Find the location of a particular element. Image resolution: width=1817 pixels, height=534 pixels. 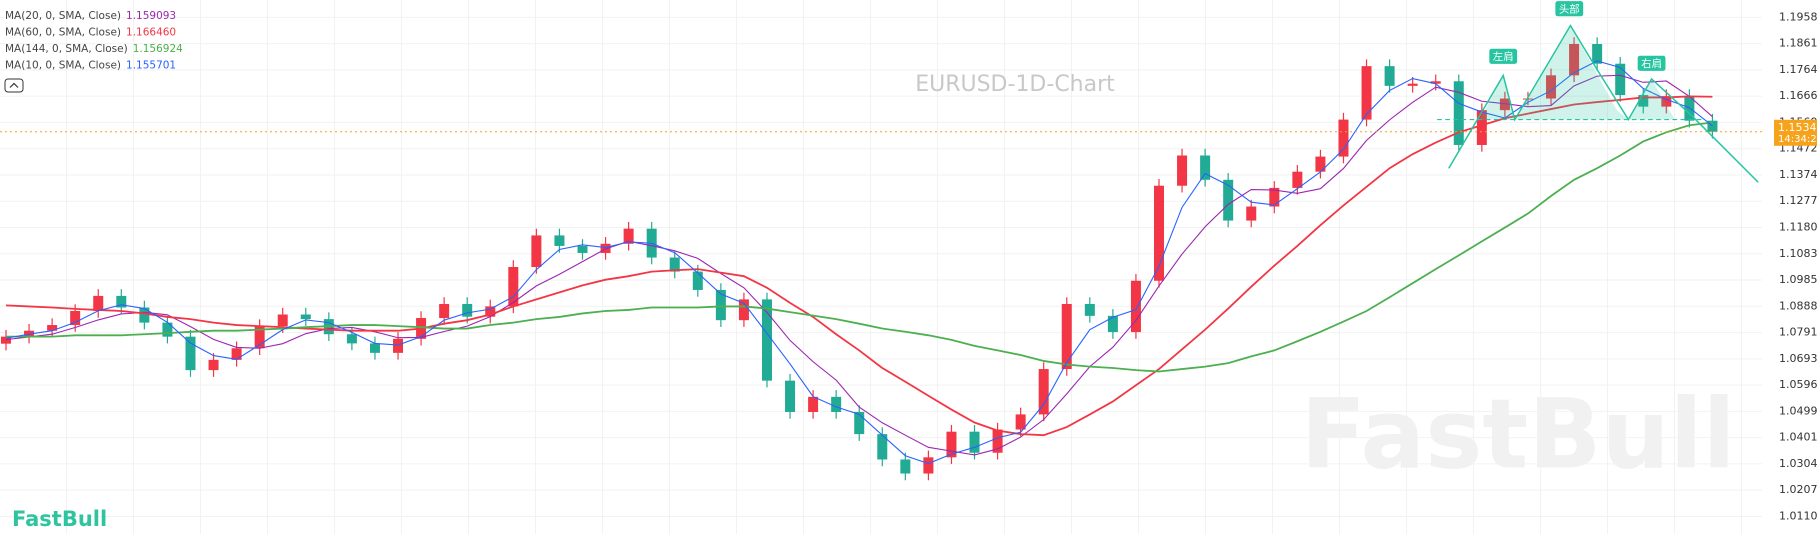

y-tick-label: 1.02073 is located at coordinates (1798, 489).